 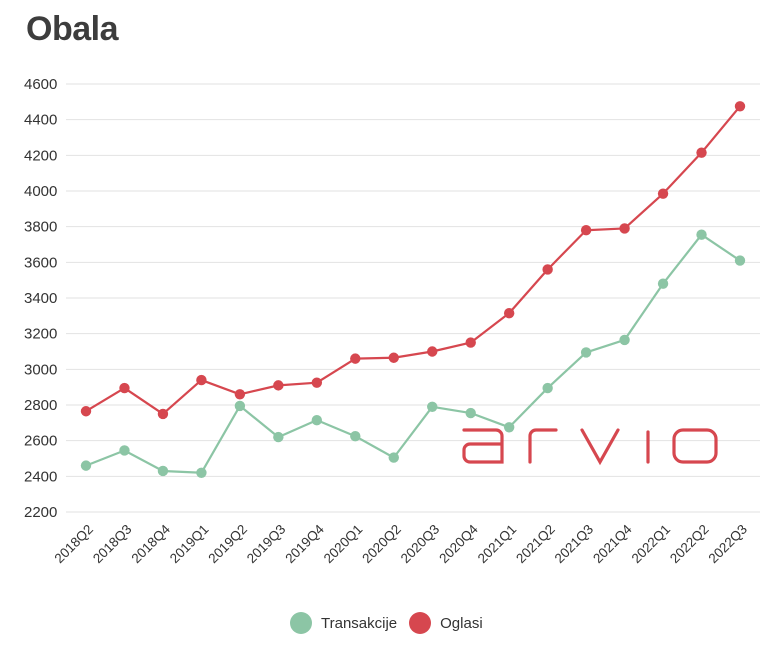 I want to click on x-tick-label: 2020Q4, so click(x=458, y=543).